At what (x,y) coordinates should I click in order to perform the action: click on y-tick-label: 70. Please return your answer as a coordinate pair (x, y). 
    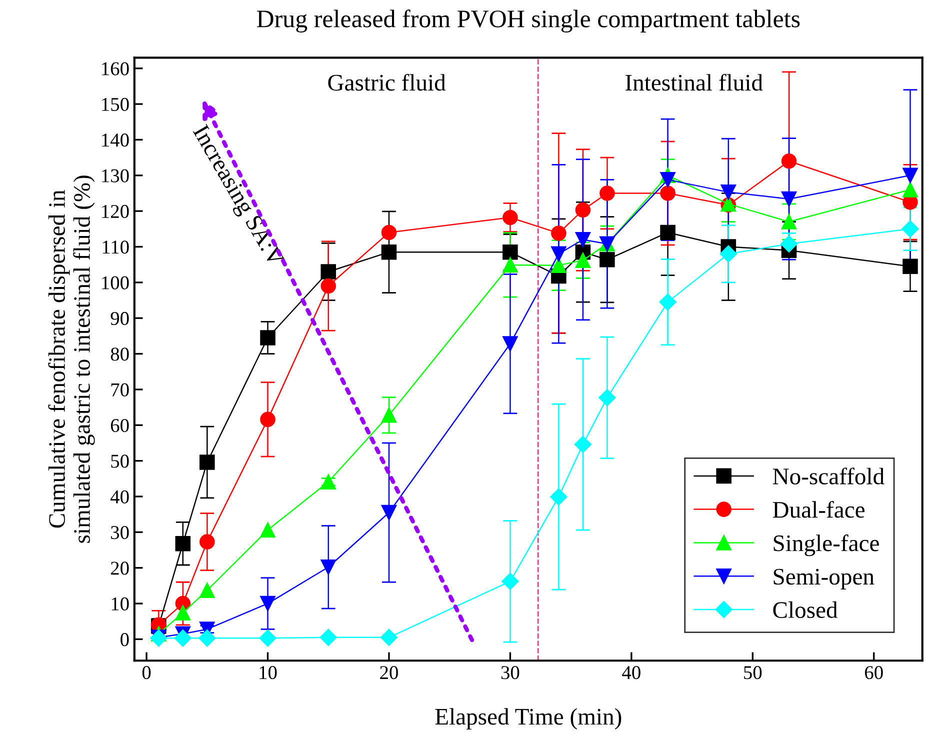
    Looking at the image, I should click on (120, 389).